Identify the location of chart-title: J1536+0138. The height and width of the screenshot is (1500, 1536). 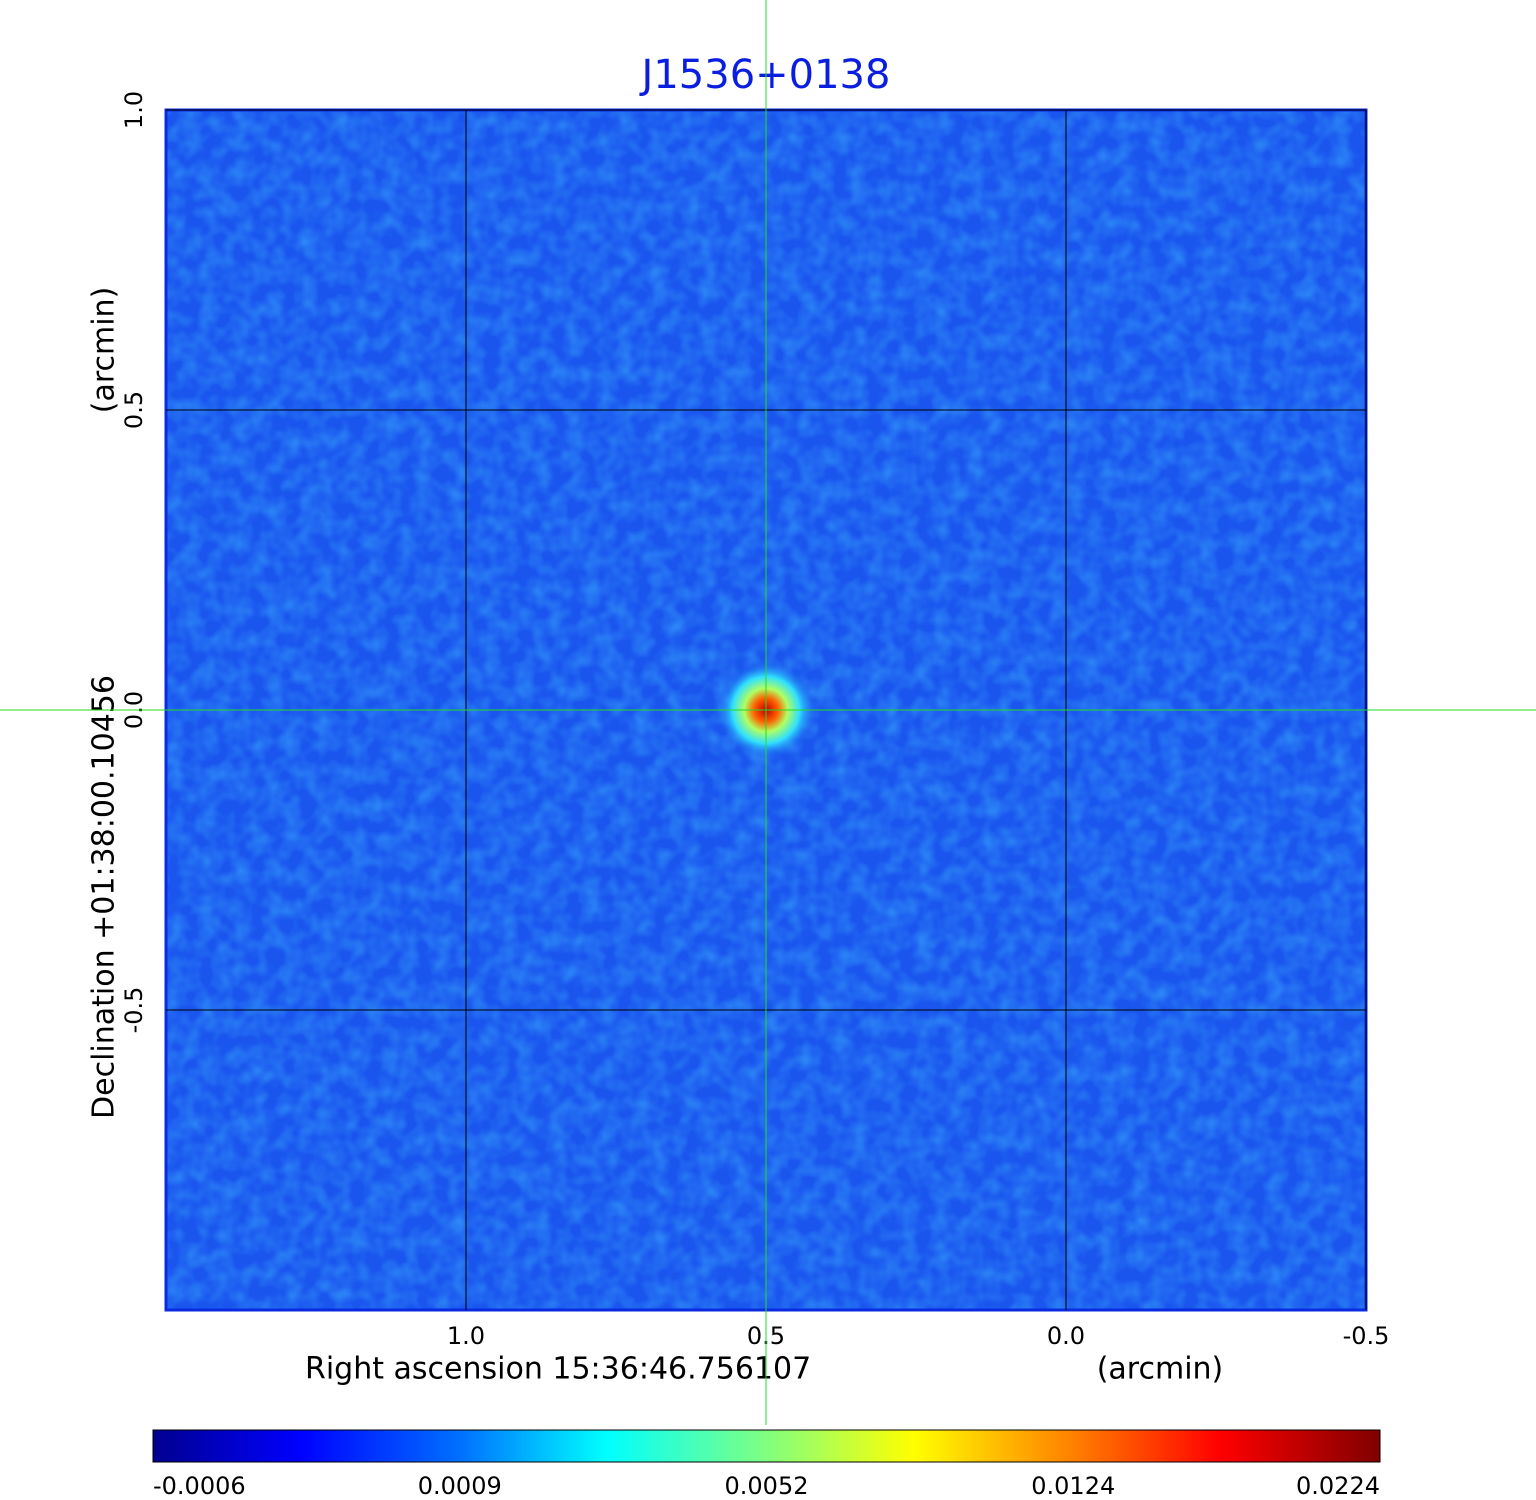
(765, 75).